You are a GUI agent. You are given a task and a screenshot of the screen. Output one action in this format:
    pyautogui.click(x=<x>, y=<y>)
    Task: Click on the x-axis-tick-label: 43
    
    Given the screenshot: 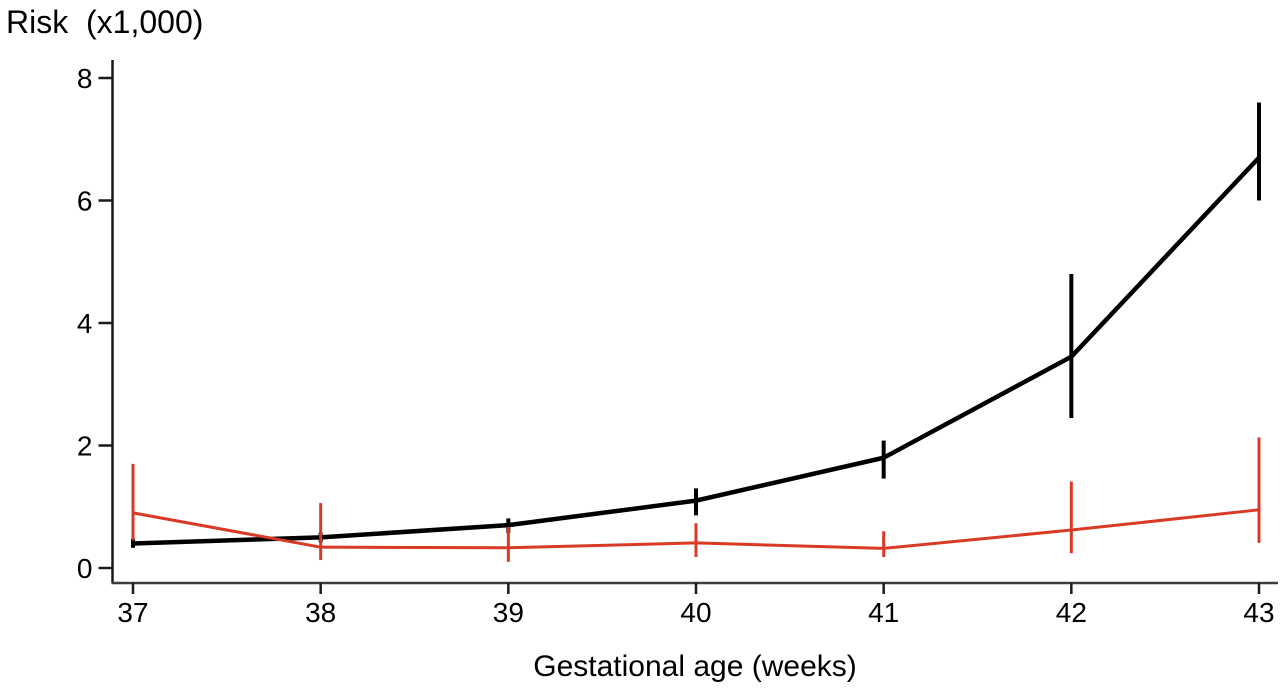 What is the action you would take?
    pyautogui.click(x=1258, y=612)
    